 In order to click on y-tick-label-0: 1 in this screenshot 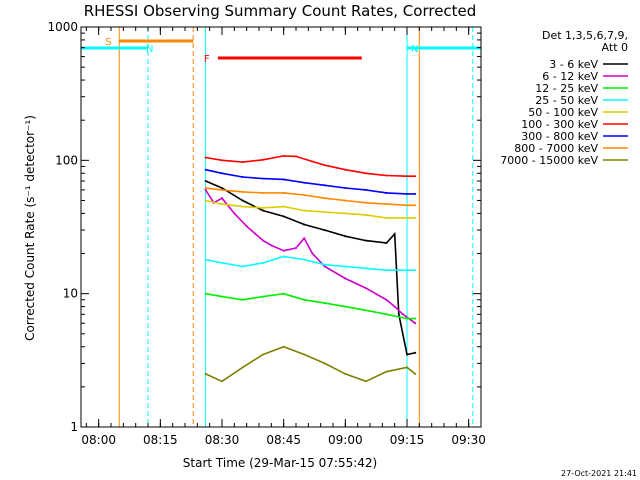, I will do `click(74, 427)`.